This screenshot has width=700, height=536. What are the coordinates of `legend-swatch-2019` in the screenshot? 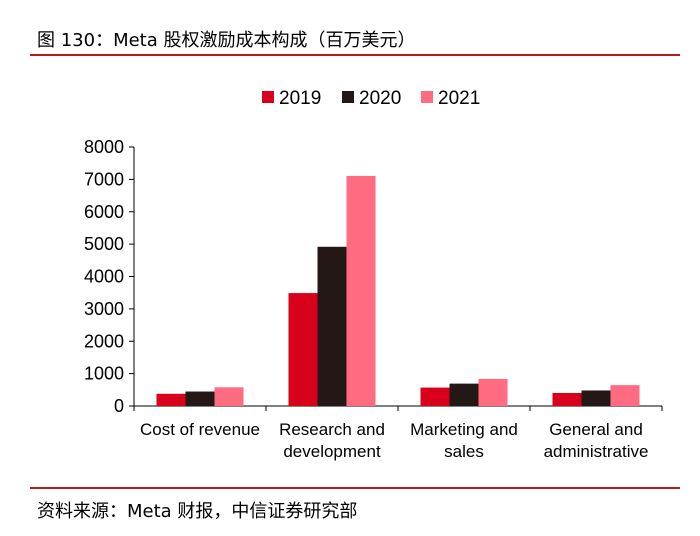 It's located at (268, 97).